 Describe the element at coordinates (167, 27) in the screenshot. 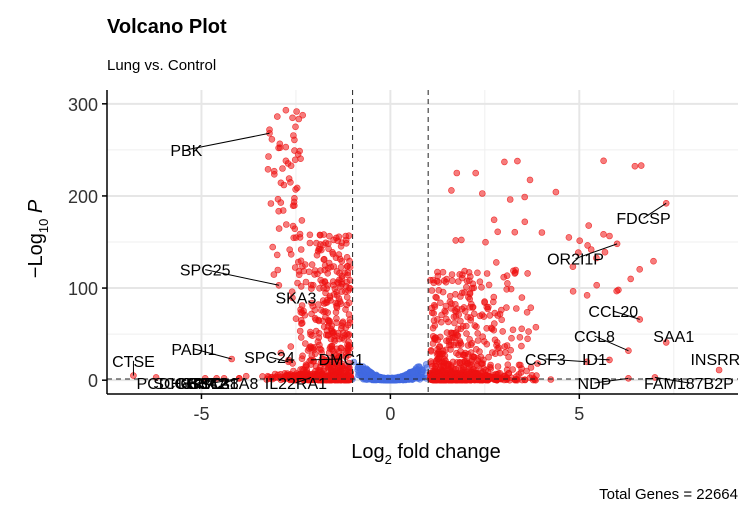

I see `chart-title: Volcano Plot` at that location.